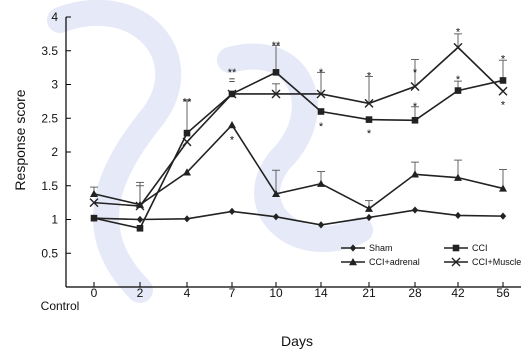 The height and width of the screenshot is (351, 521). What do you see at coordinates (49, 51) in the screenshot?
I see `y-tick-label: 3.5` at bounding box center [49, 51].